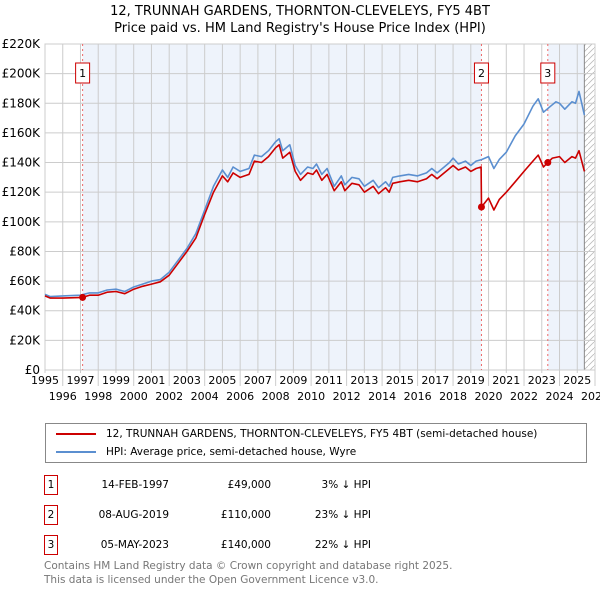 Image resolution: width=600 pixels, height=590 pixels. What do you see at coordinates (276, 396) in the screenshot?
I see `x-tick-label: 2008` at bounding box center [276, 396].